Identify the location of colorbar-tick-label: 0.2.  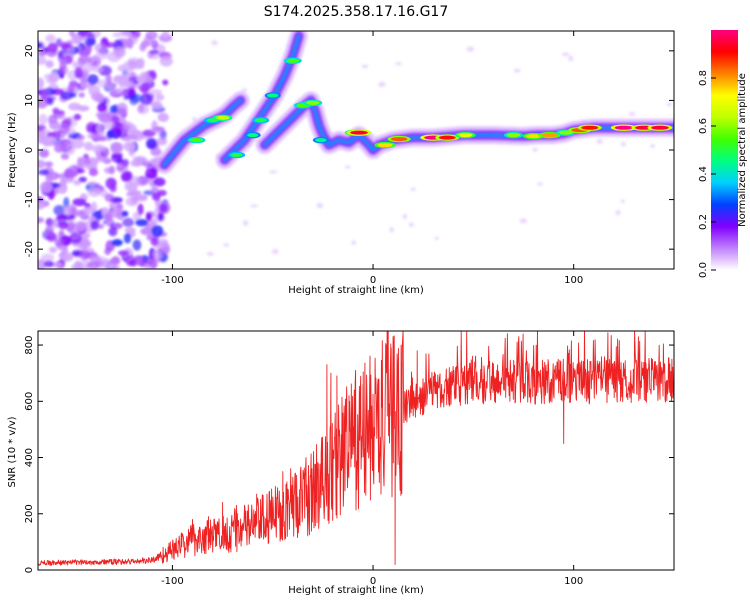
(703, 222).